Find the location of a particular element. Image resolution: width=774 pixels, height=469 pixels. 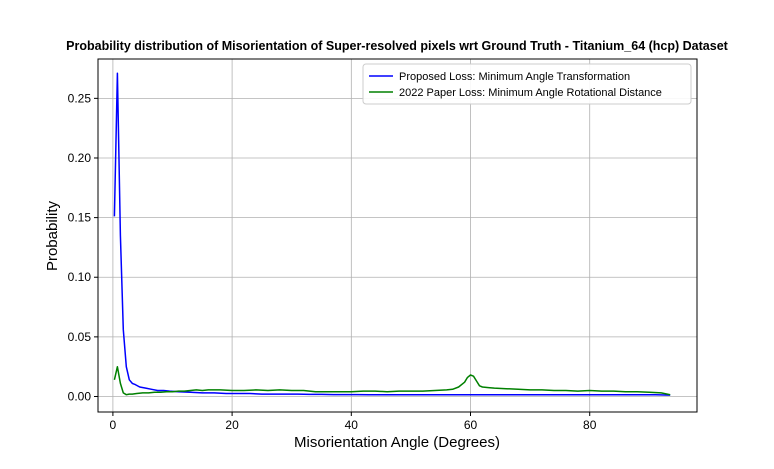

x-tick-label: 60 is located at coordinates (471, 425).